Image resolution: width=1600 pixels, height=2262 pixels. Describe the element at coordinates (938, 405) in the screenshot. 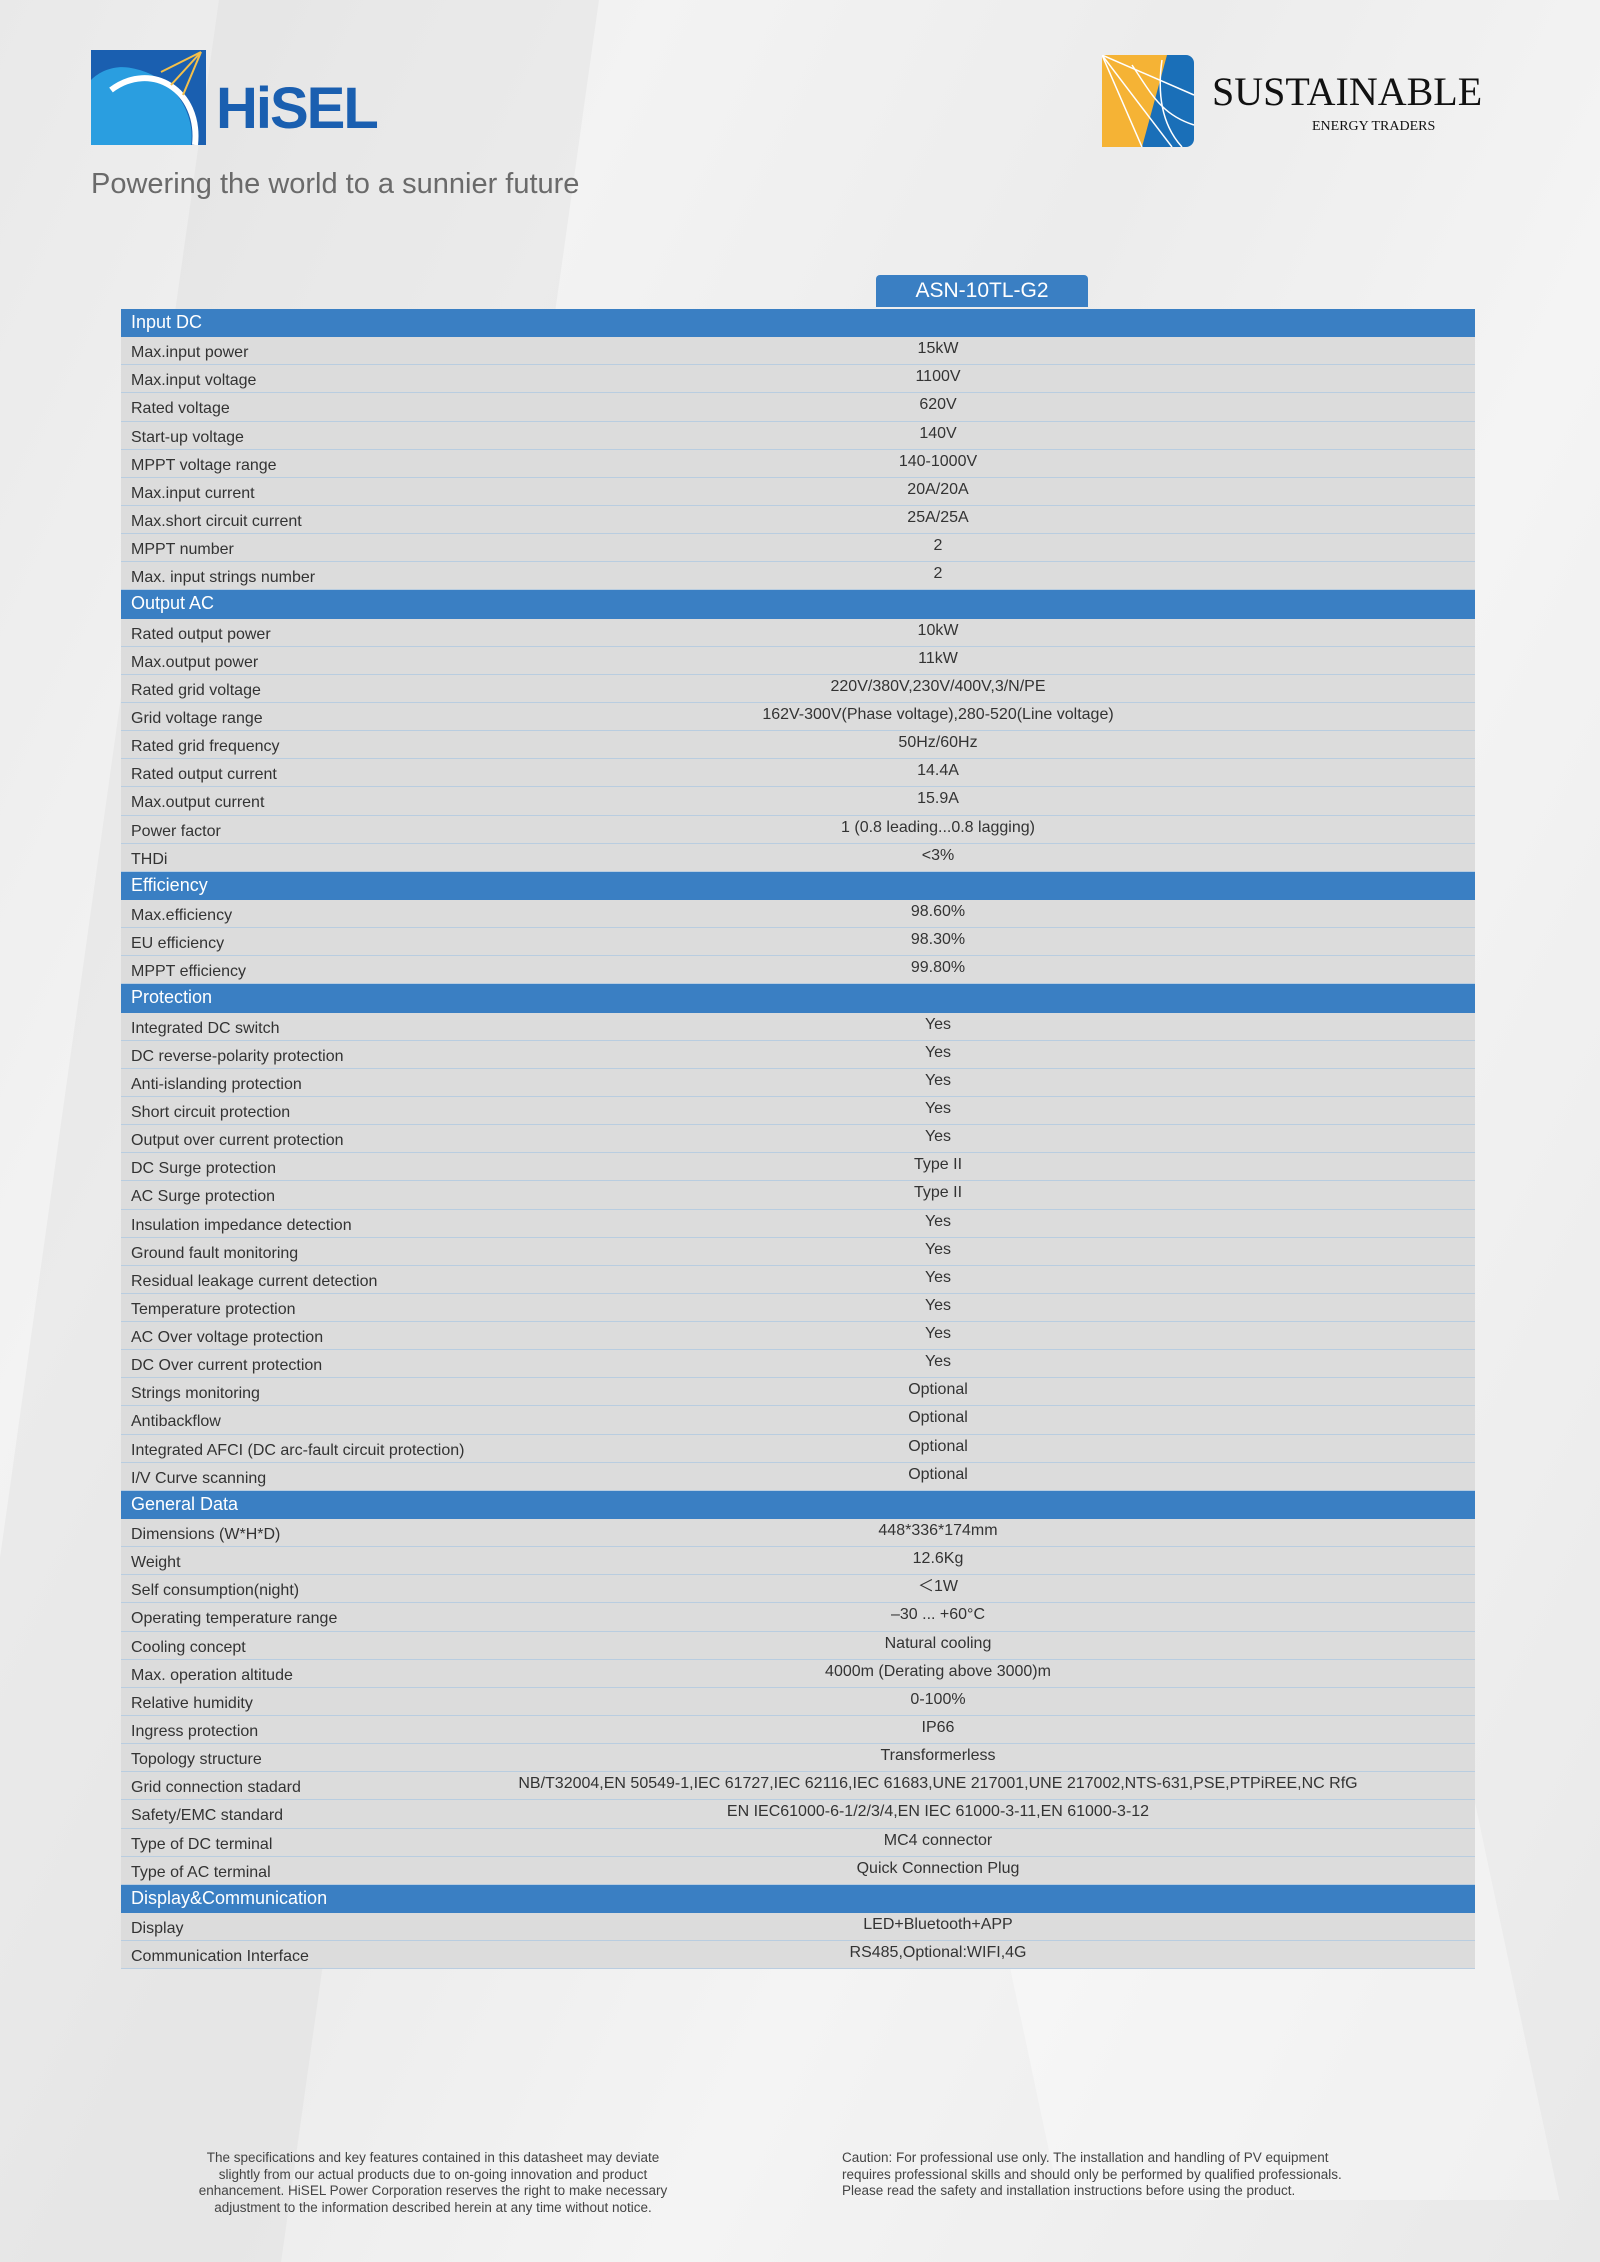

I see `spec-value: 620V` at that location.